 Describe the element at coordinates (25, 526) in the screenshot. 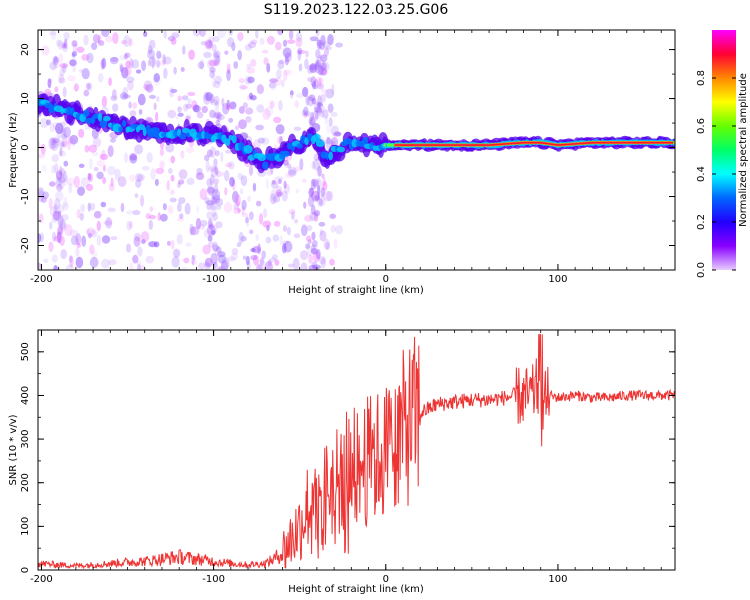

I see `snr-y-tick-label: 100` at that location.